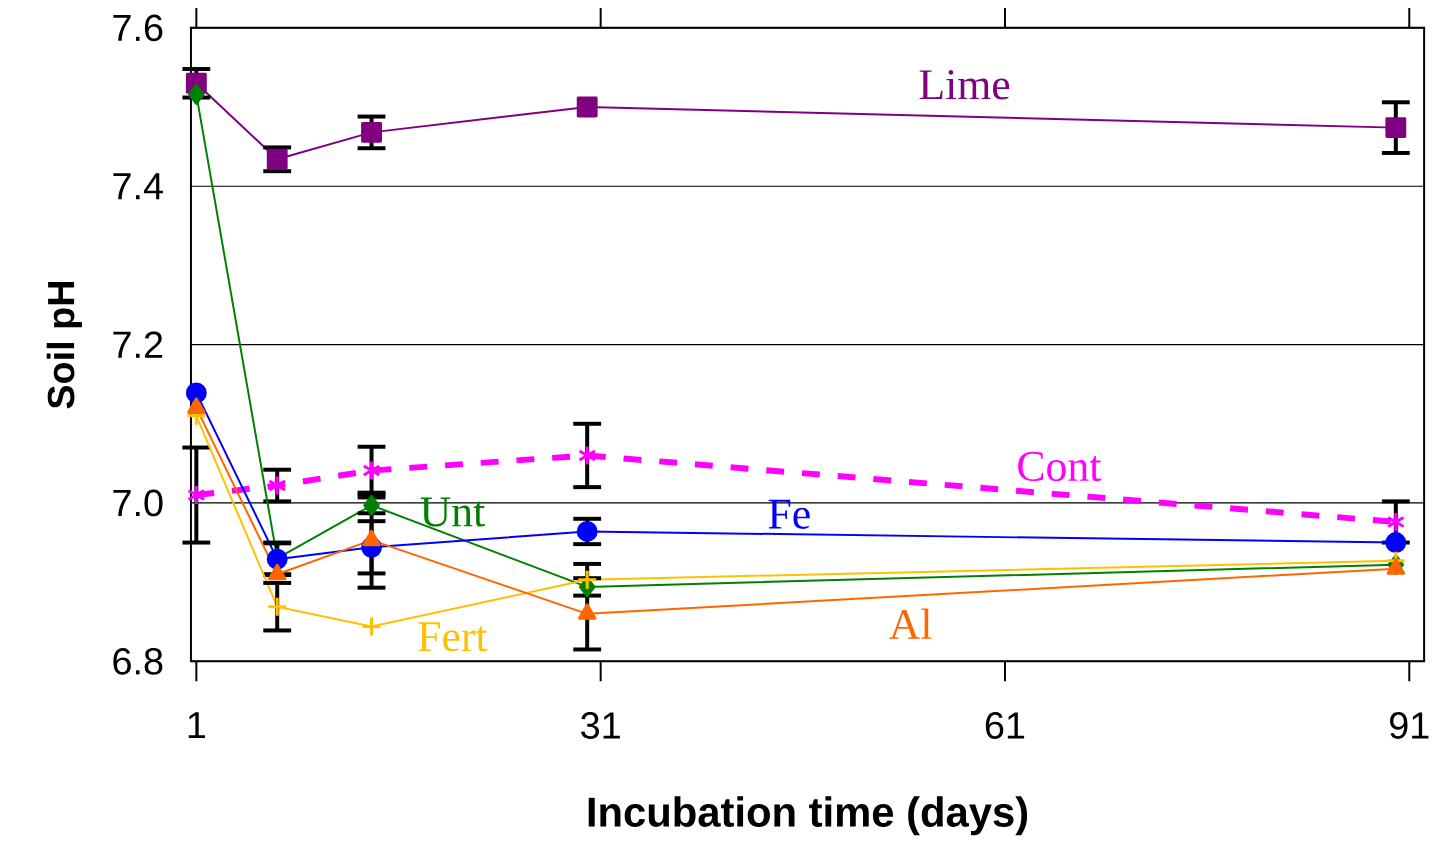 The image size is (1444, 864). I want to click on x-axis-title: Incubation time (days), so click(808, 816).